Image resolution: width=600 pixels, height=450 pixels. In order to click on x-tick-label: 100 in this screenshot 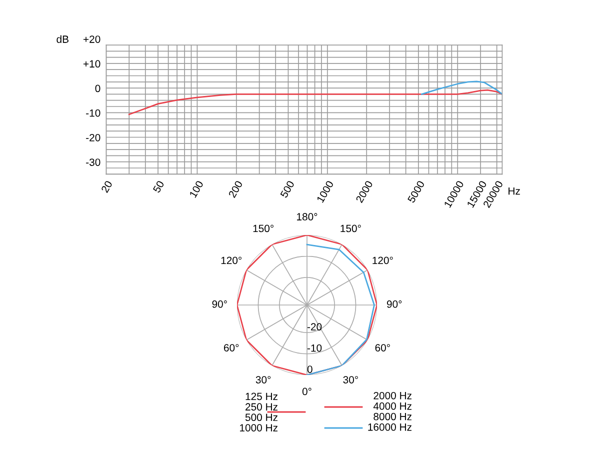, I will do `click(196, 189)`.